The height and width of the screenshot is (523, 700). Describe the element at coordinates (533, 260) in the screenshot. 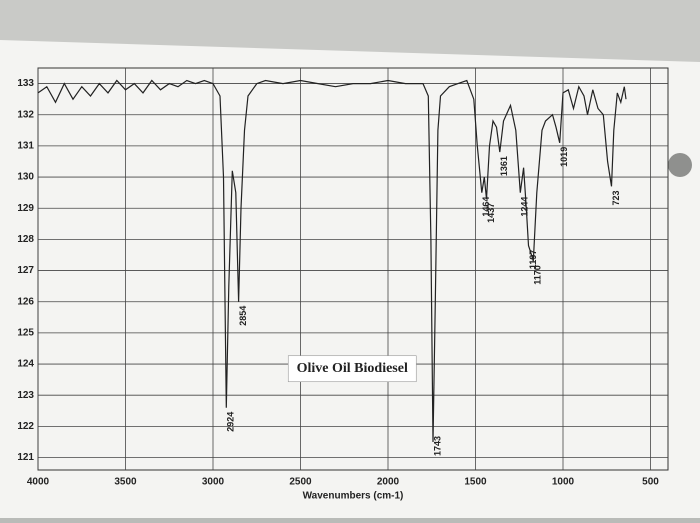

I see `peak-label: 1197` at that location.